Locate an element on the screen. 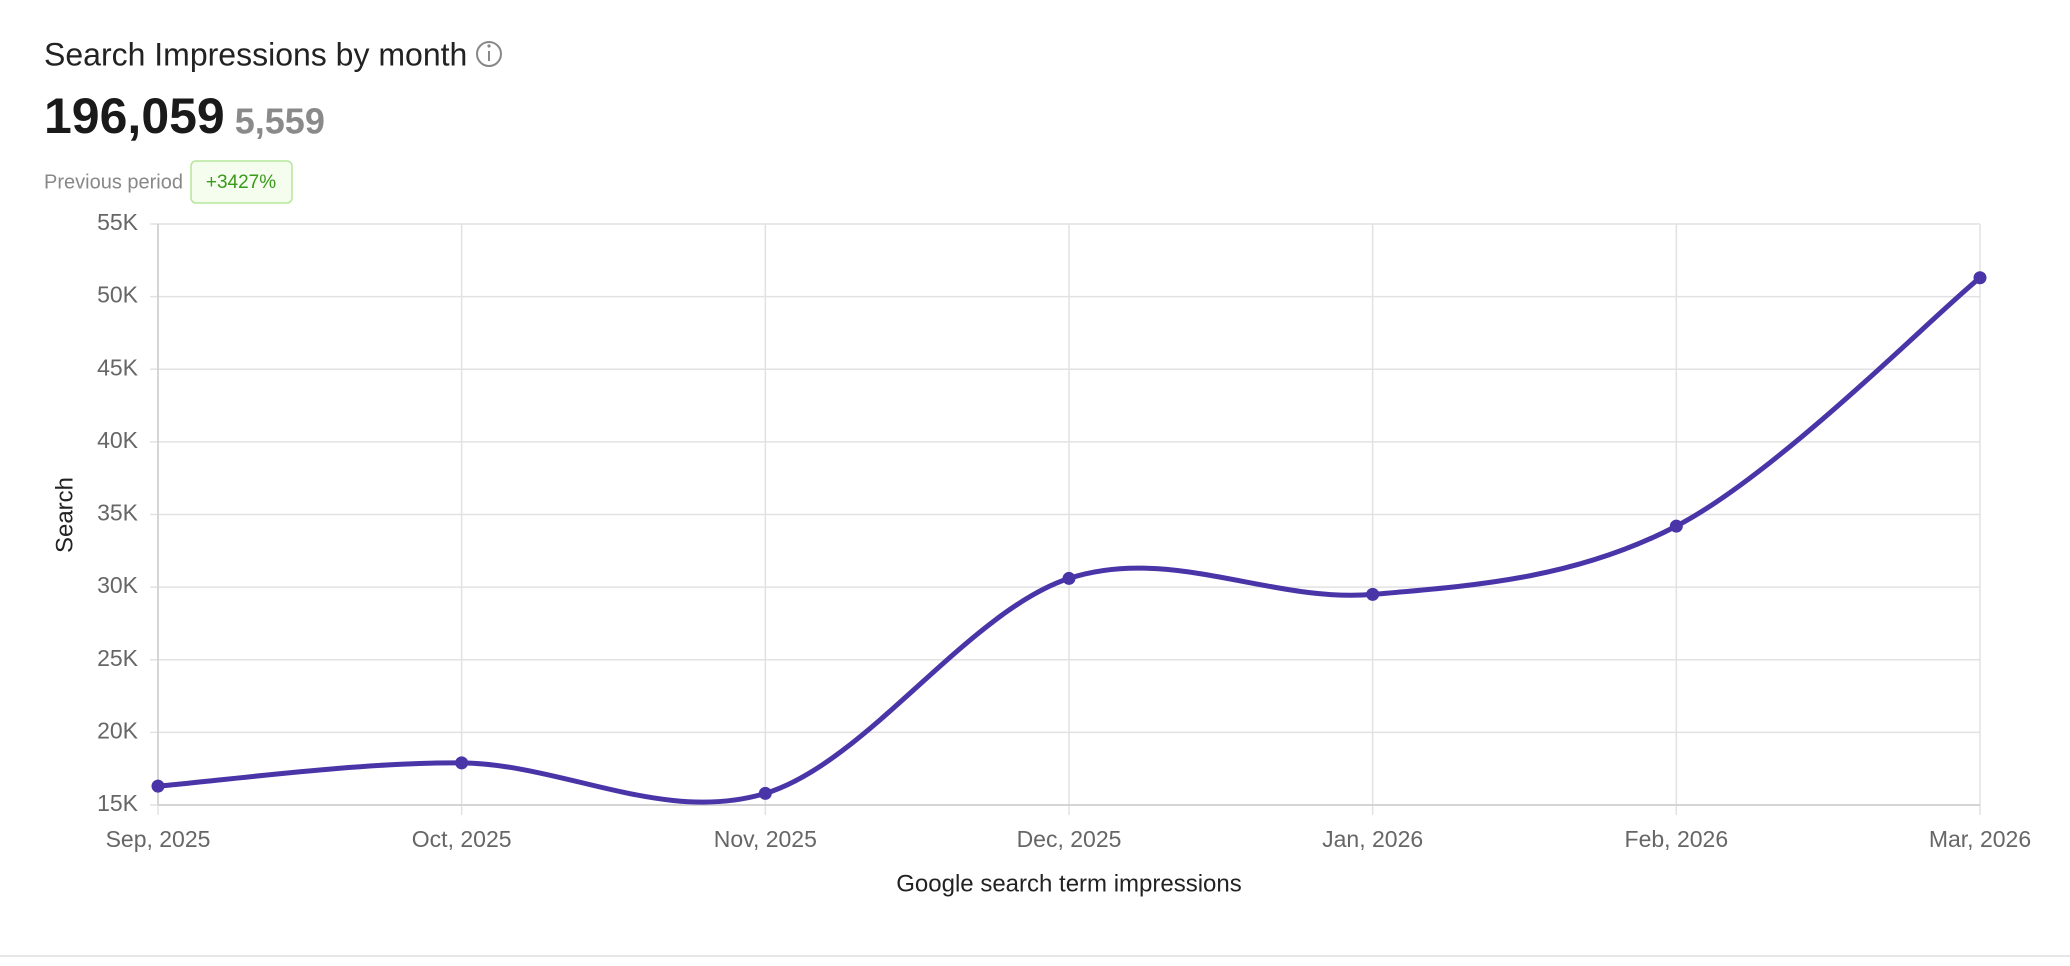 This screenshot has width=2070, height=966. card-title: Search Impressions by month is located at coordinates (255, 54).